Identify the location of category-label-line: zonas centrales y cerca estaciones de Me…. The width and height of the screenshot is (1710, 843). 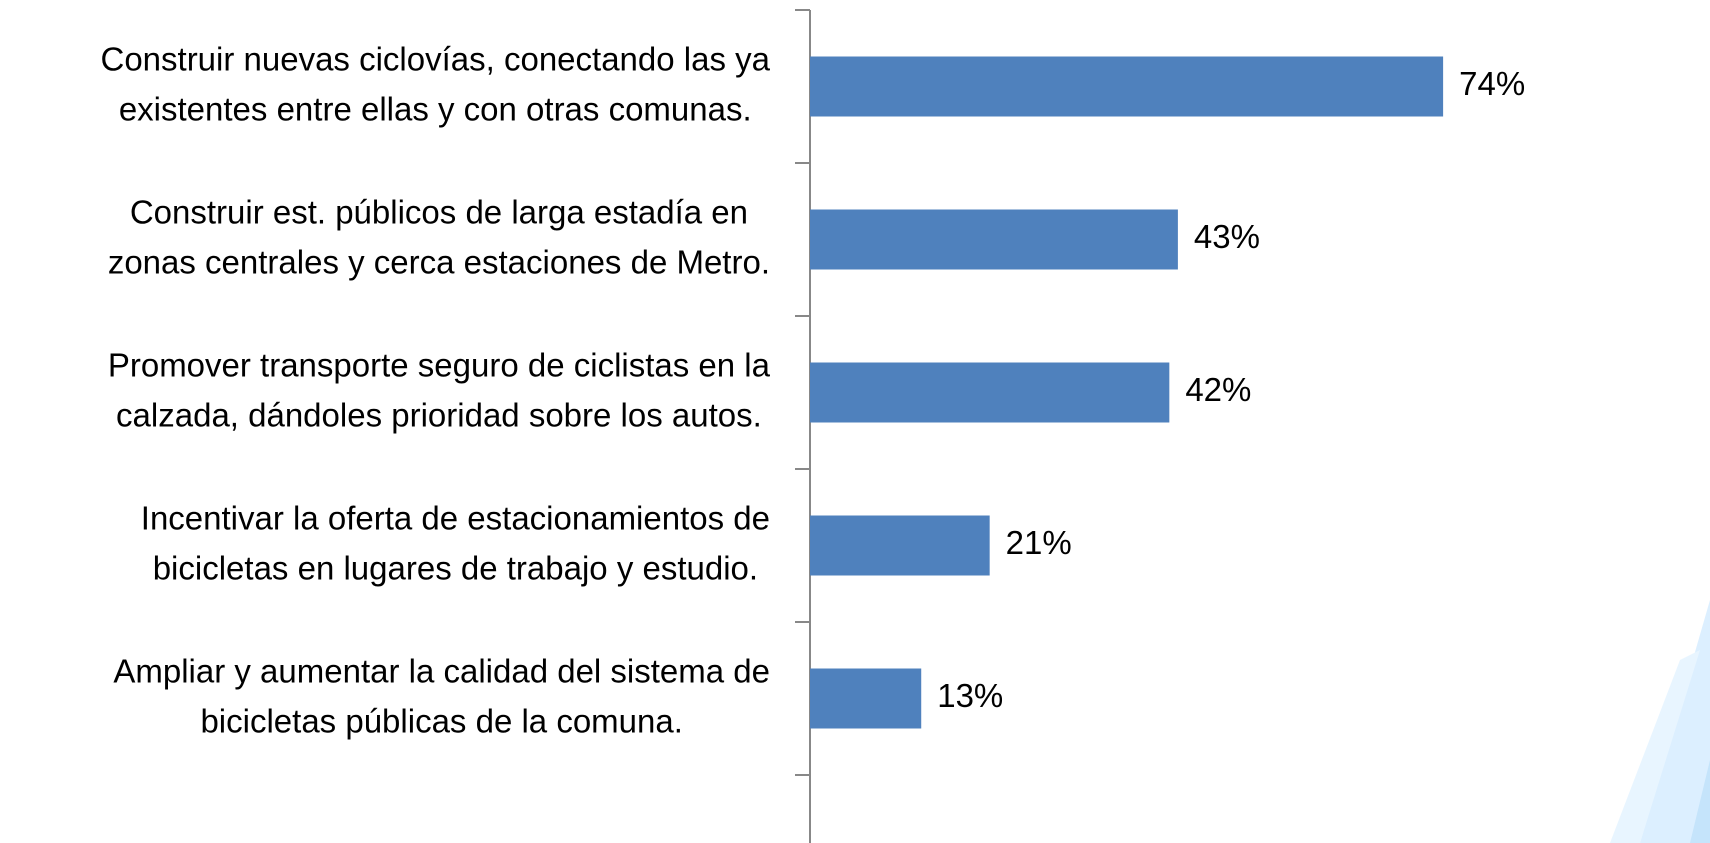
(439, 261).